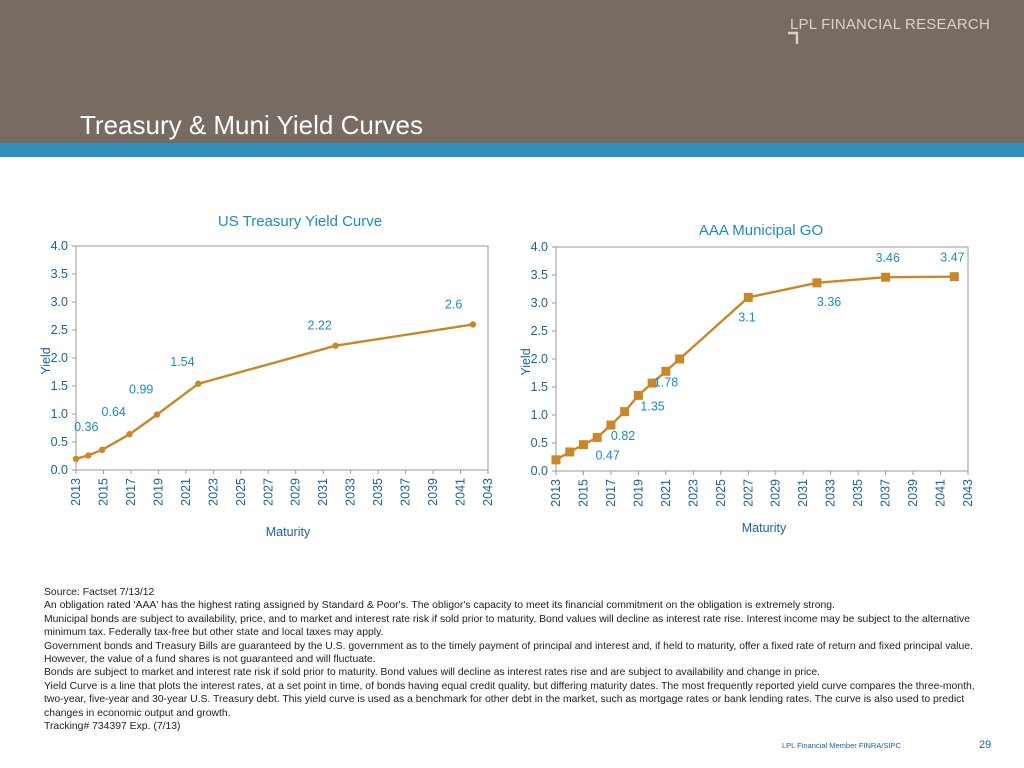 This screenshot has width=1024, height=768. Describe the element at coordinates (512, 150) in the screenshot. I see `accent-bar` at that location.